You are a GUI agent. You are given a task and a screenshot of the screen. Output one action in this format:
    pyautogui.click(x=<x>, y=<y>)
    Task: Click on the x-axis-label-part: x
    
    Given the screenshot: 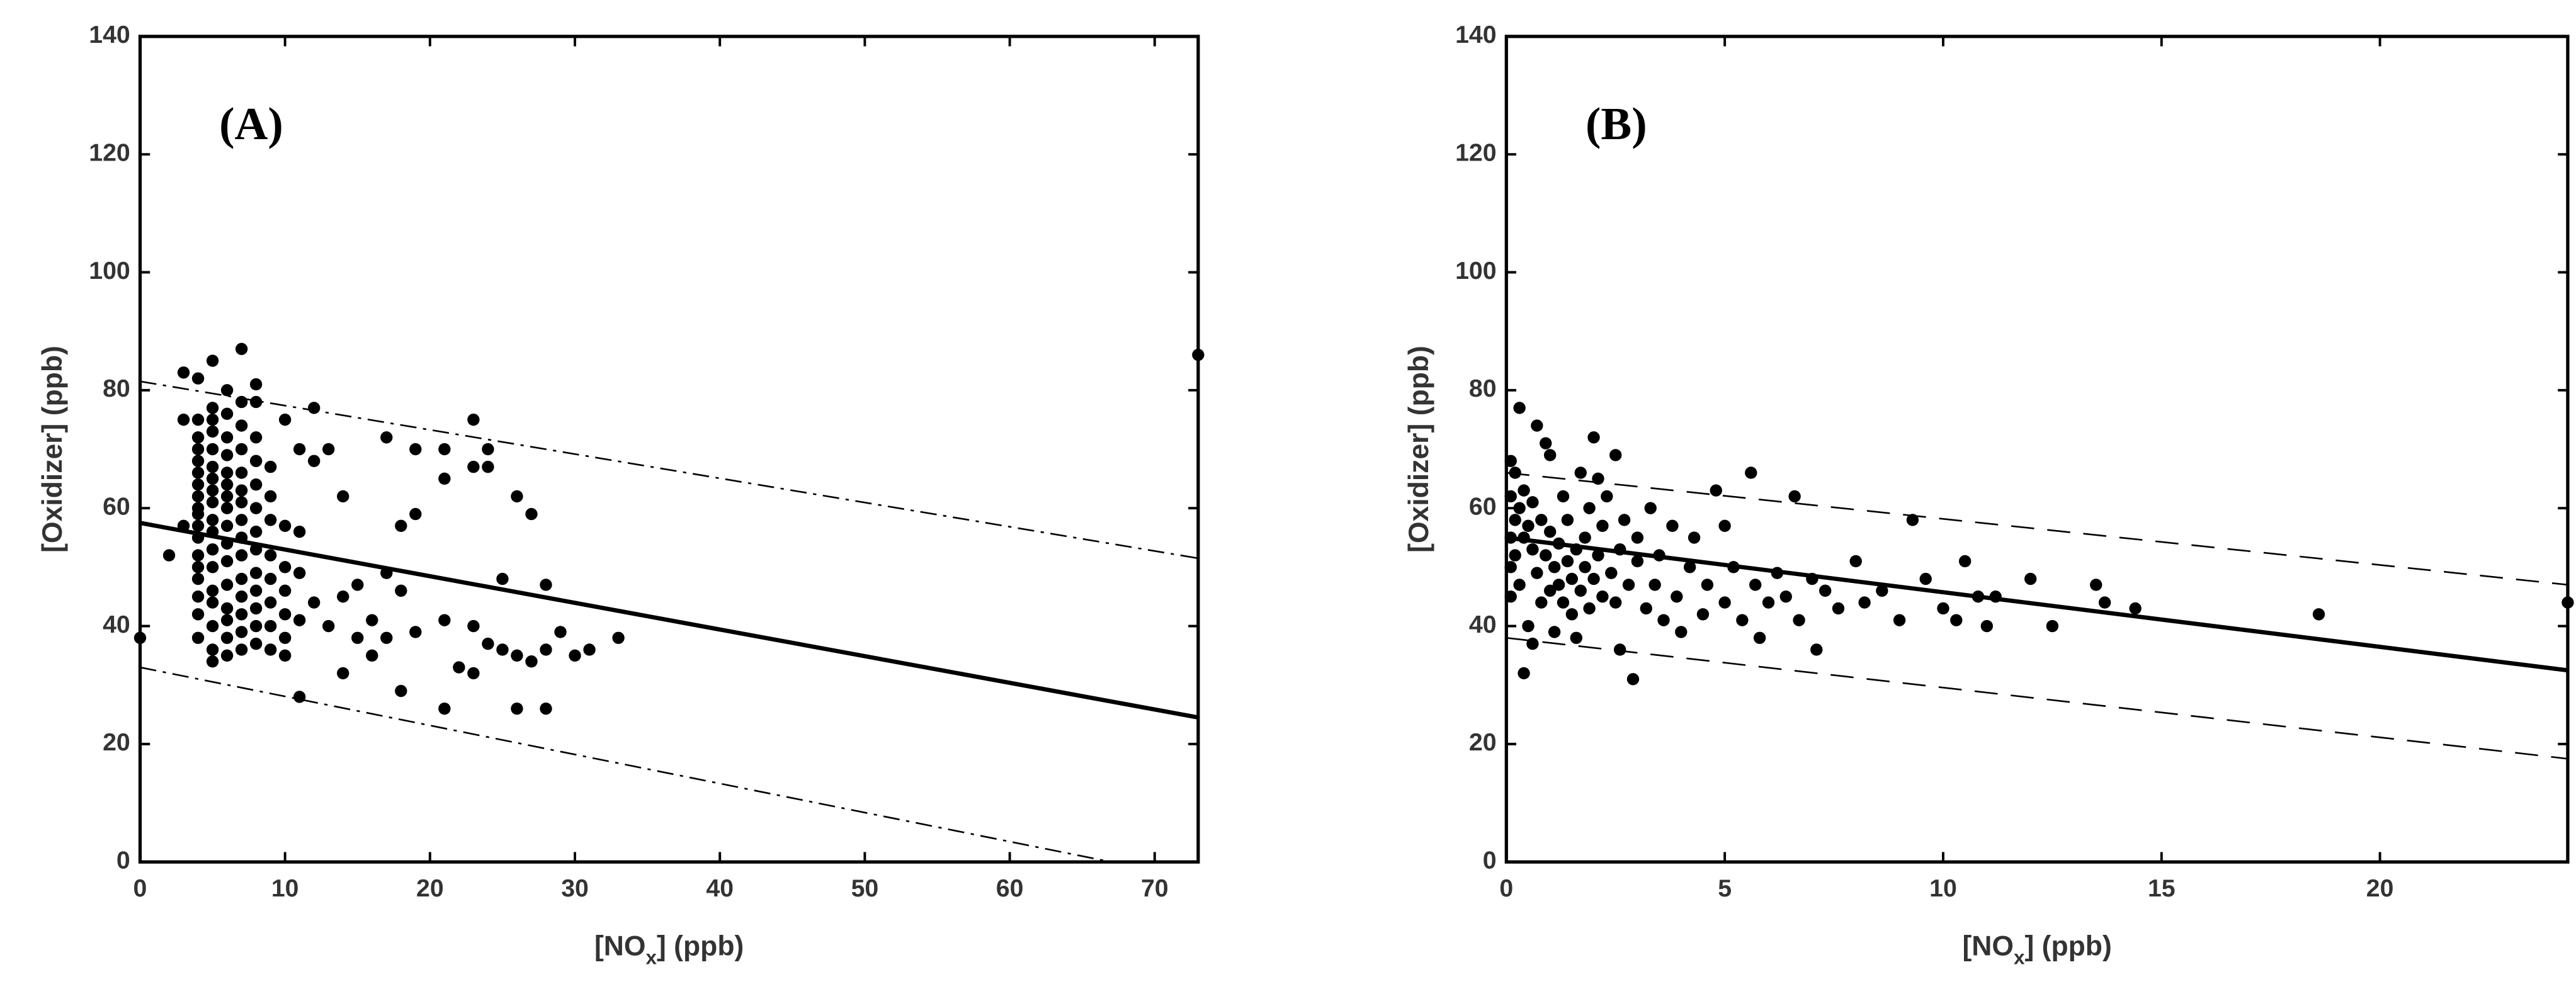 What is the action you would take?
    pyautogui.click(x=651, y=957)
    